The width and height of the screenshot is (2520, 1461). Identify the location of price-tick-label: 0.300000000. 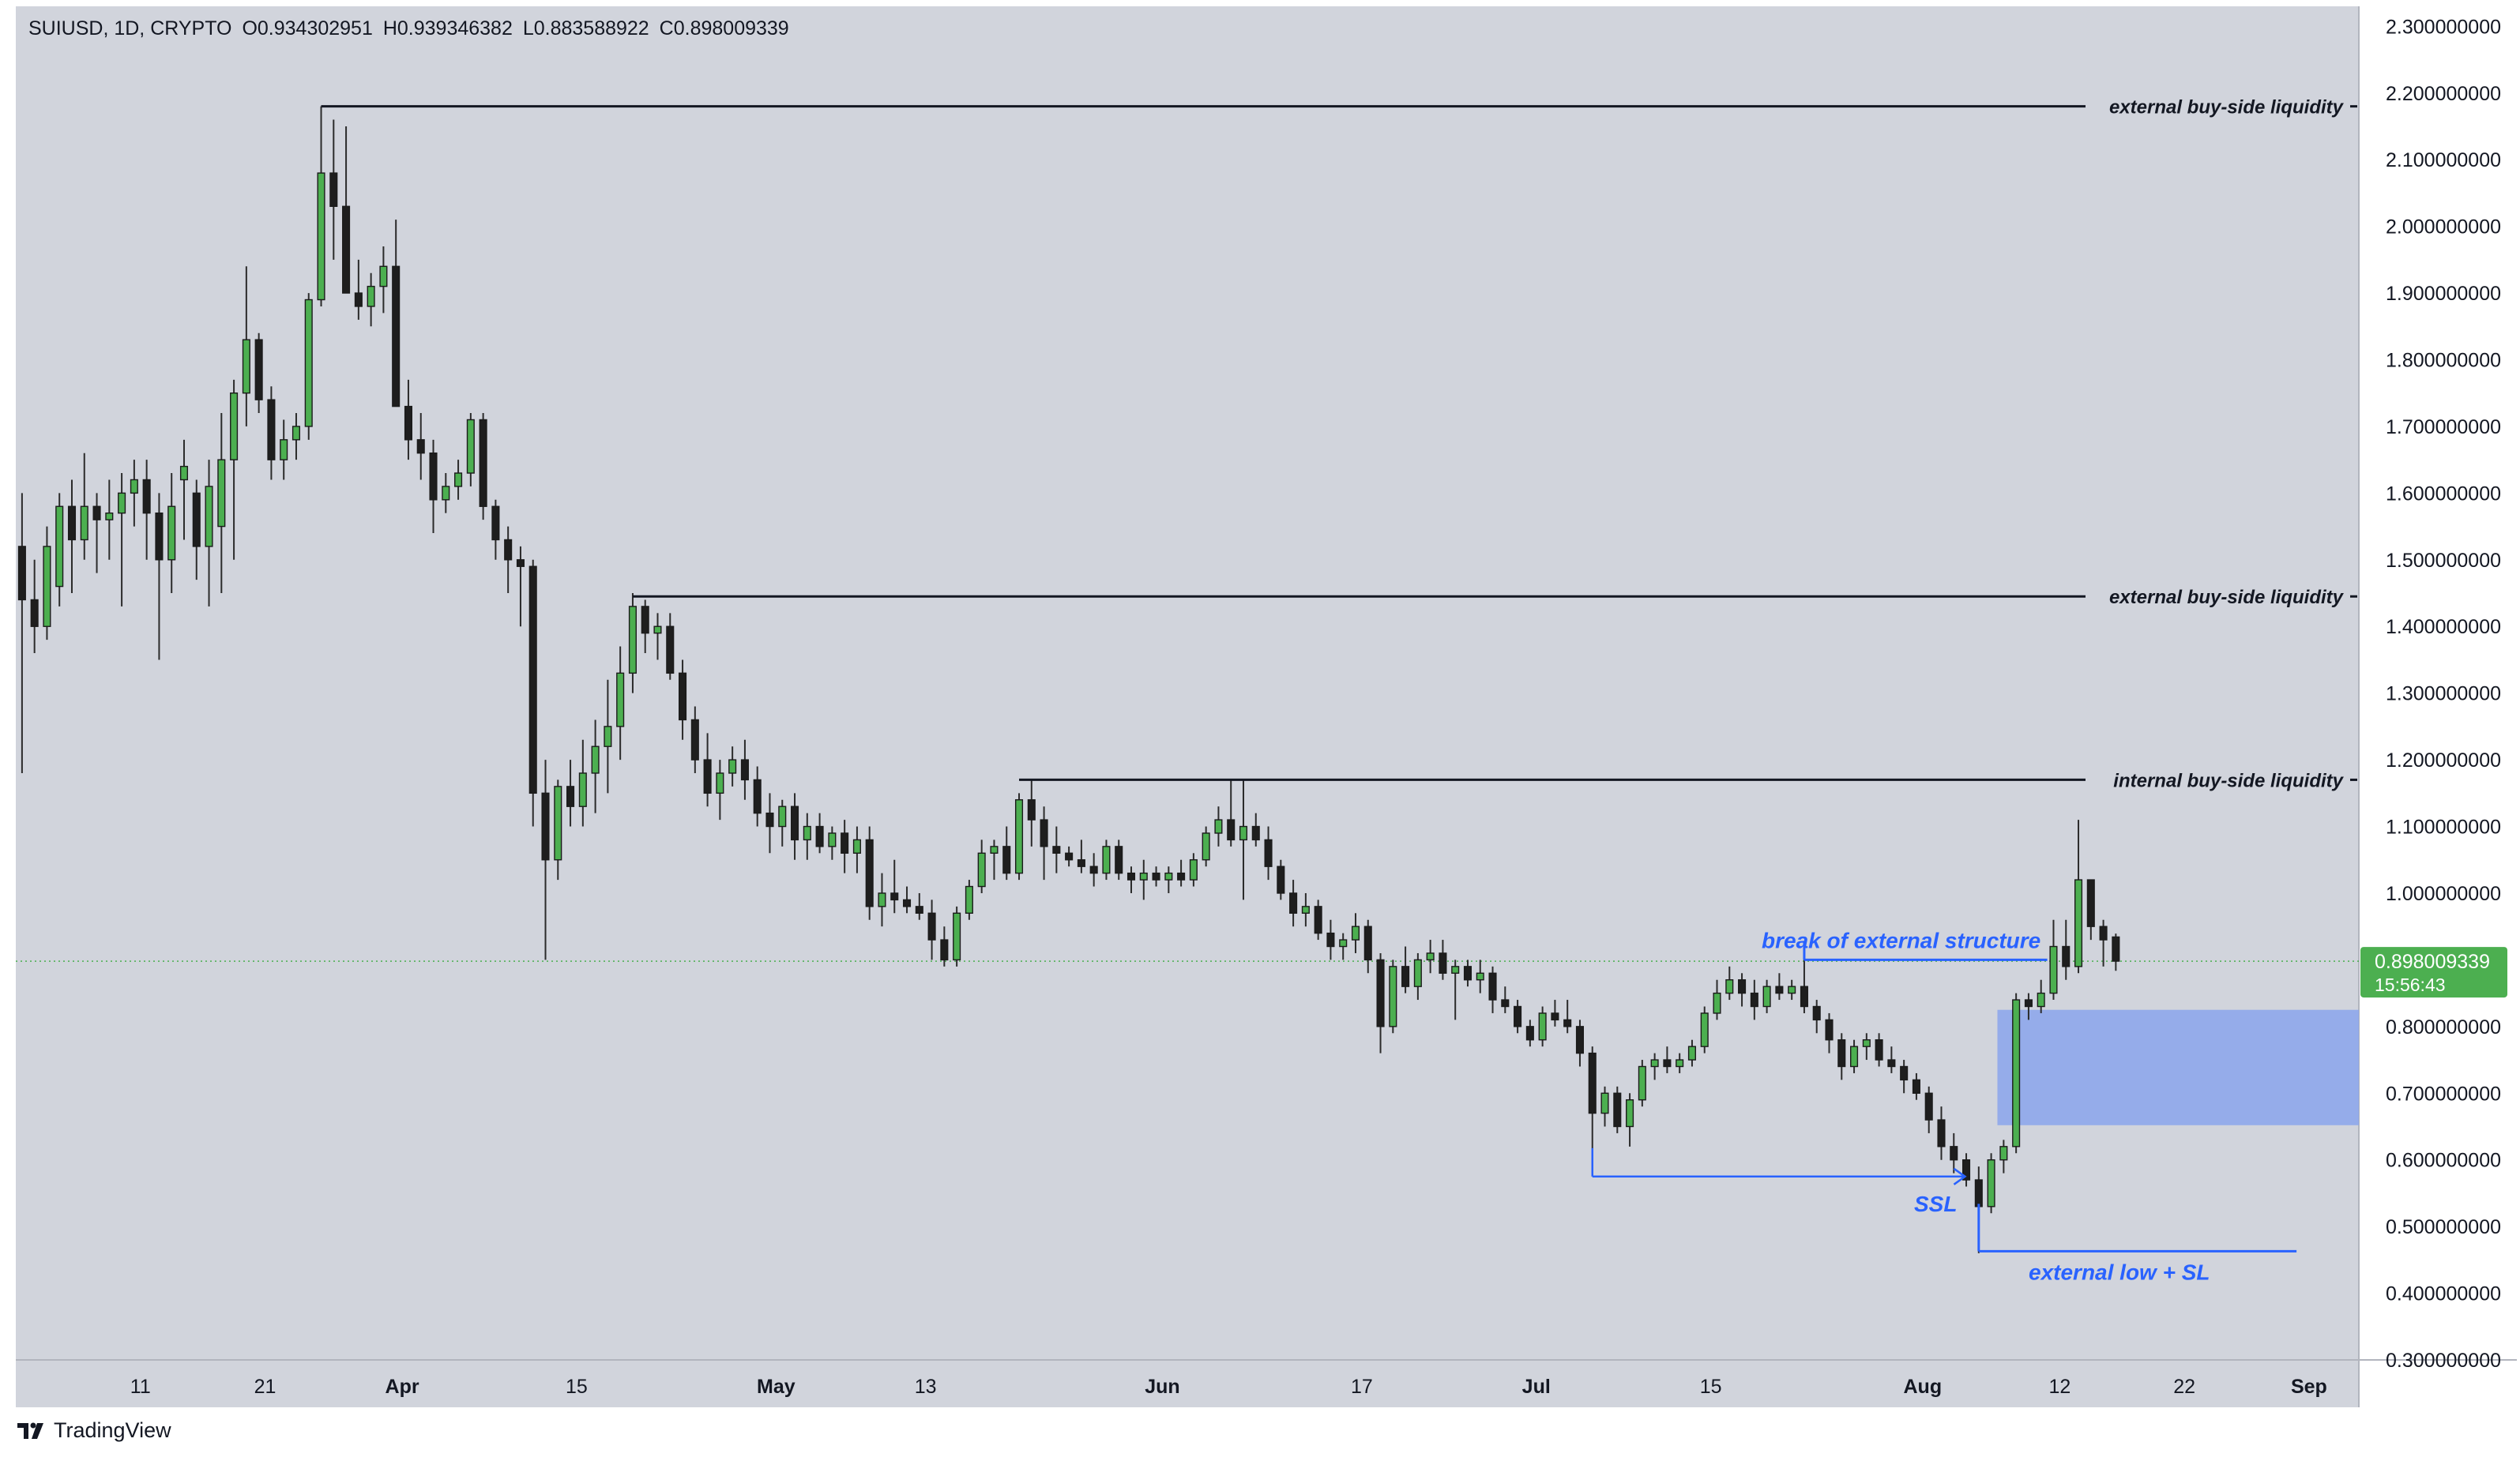
(2443, 1361).